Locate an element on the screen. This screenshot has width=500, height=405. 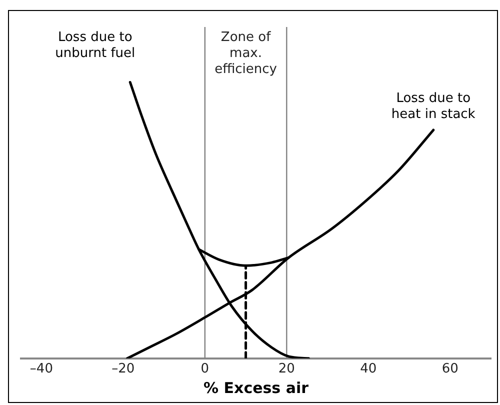
x-tick-label: 0 is located at coordinates (205, 369).